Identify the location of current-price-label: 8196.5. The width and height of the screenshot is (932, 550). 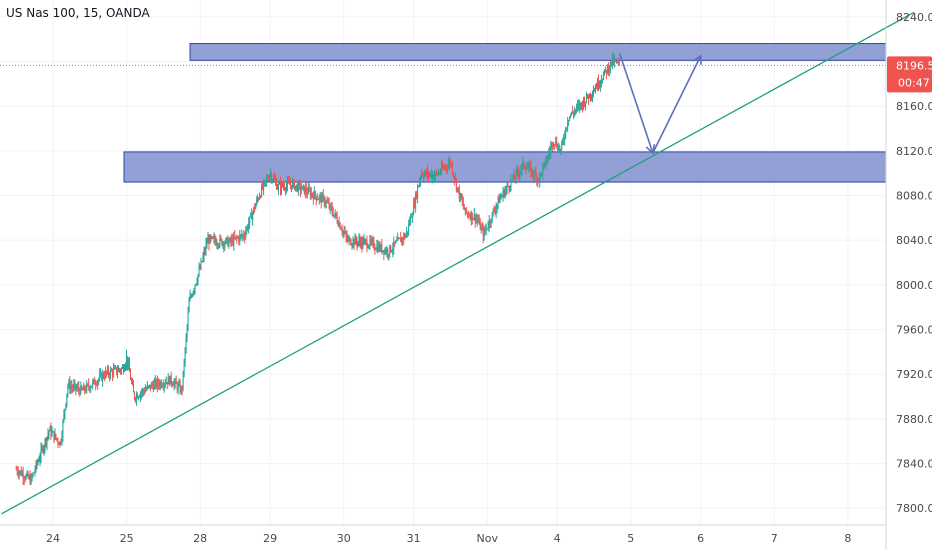
(914, 65).